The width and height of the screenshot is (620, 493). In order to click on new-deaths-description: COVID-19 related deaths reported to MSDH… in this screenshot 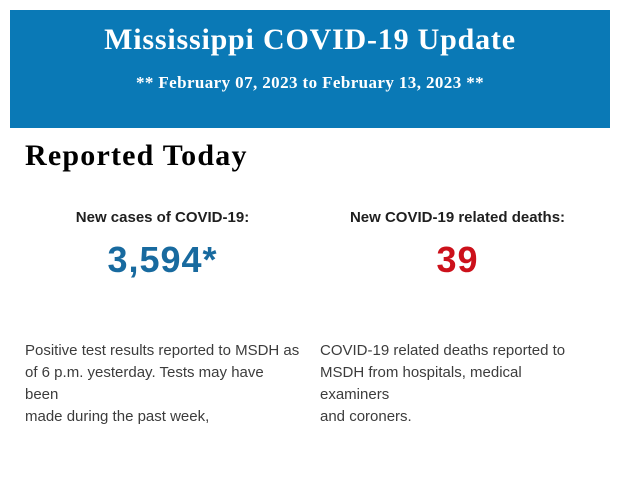, I will do `click(443, 383)`.